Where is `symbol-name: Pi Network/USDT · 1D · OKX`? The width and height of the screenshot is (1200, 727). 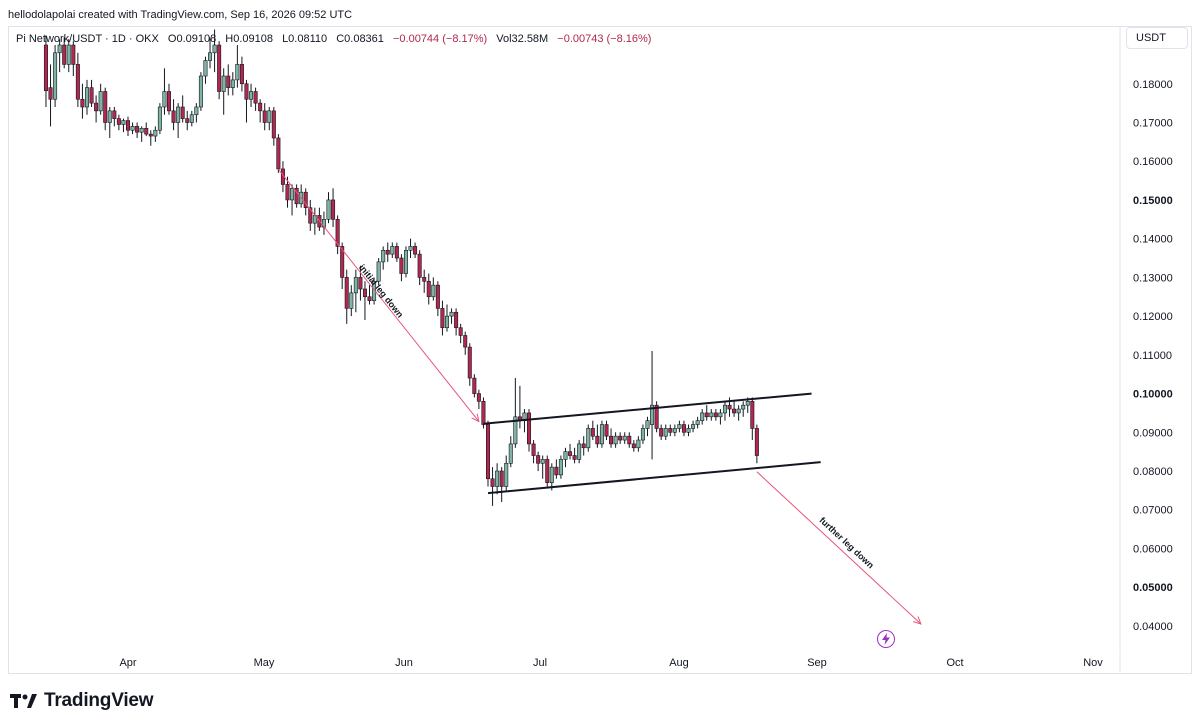 symbol-name: Pi Network/USDT · 1D · OKX is located at coordinates (87, 39).